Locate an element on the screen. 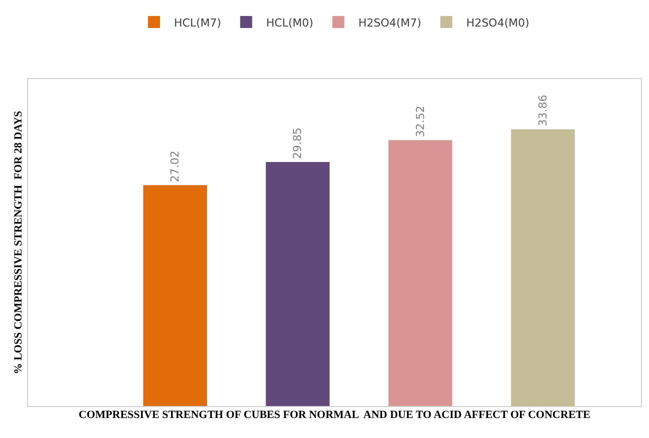  legend-label: HCL(M0) is located at coordinates (290, 23).